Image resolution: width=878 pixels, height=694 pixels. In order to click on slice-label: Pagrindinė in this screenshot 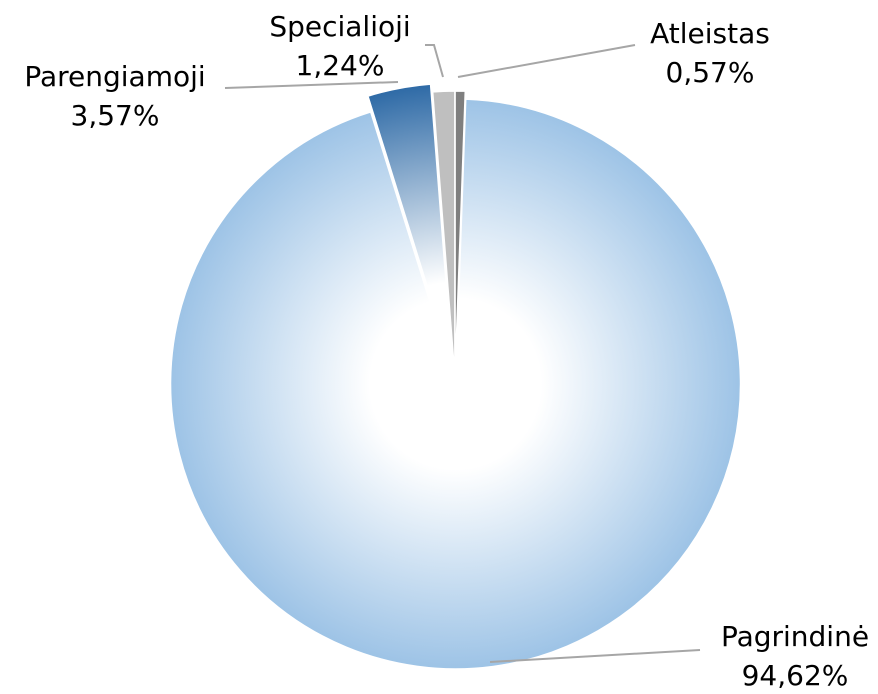, I will do `click(795, 636)`.